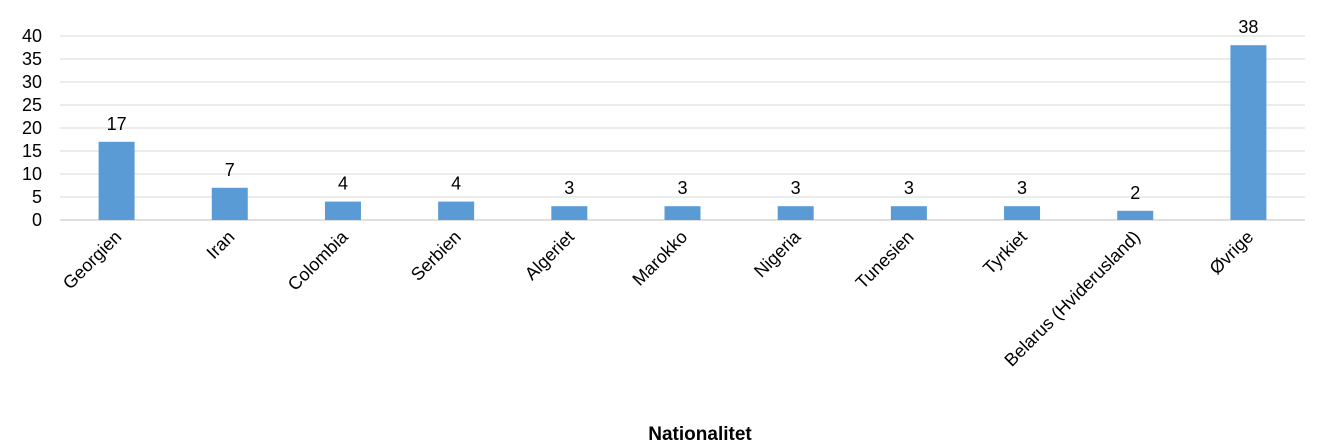 The width and height of the screenshot is (1319, 448). Describe the element at coordinates (32, 174) in the screenshot. I see `y-tick-label: 10` at that location.